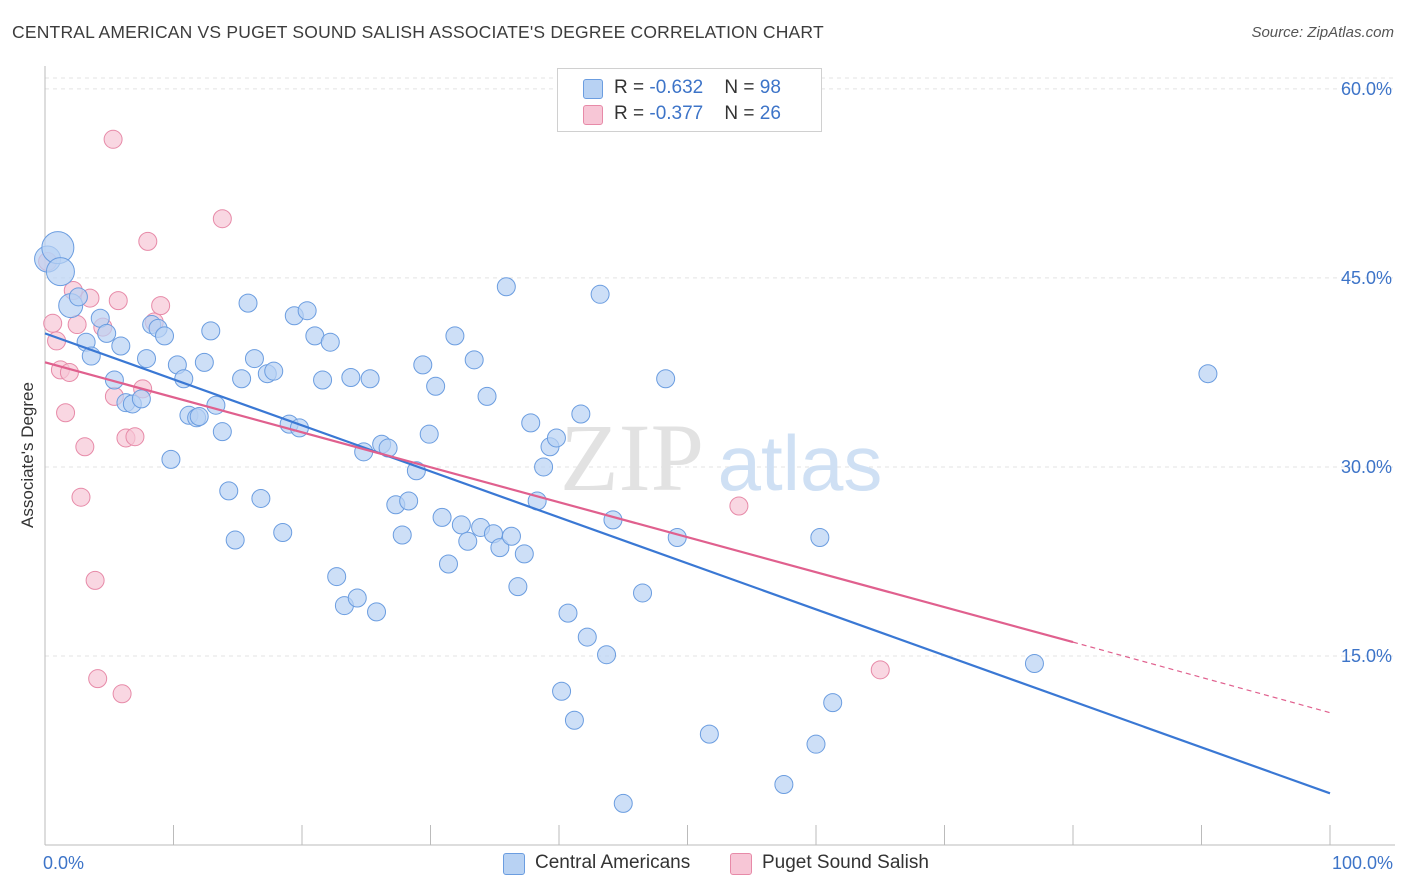  What do you see at coordinates (741, 864) in the screenshot?
I see `bottom-legend-swatch-pink` at bounding box center [741, 864].